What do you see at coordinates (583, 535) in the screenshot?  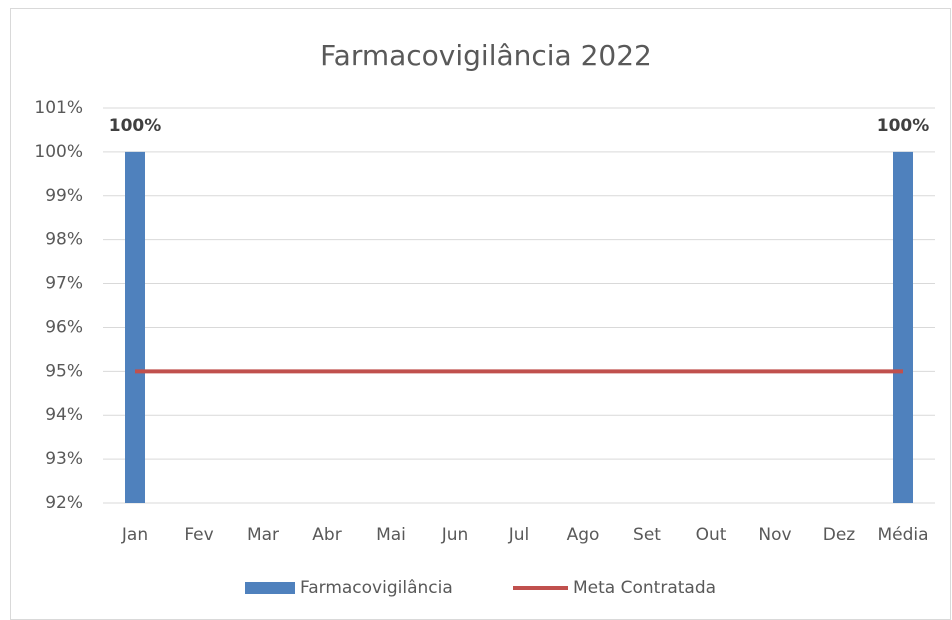 I see `x-tick-label: Ago` at bounding box center [583, 535].